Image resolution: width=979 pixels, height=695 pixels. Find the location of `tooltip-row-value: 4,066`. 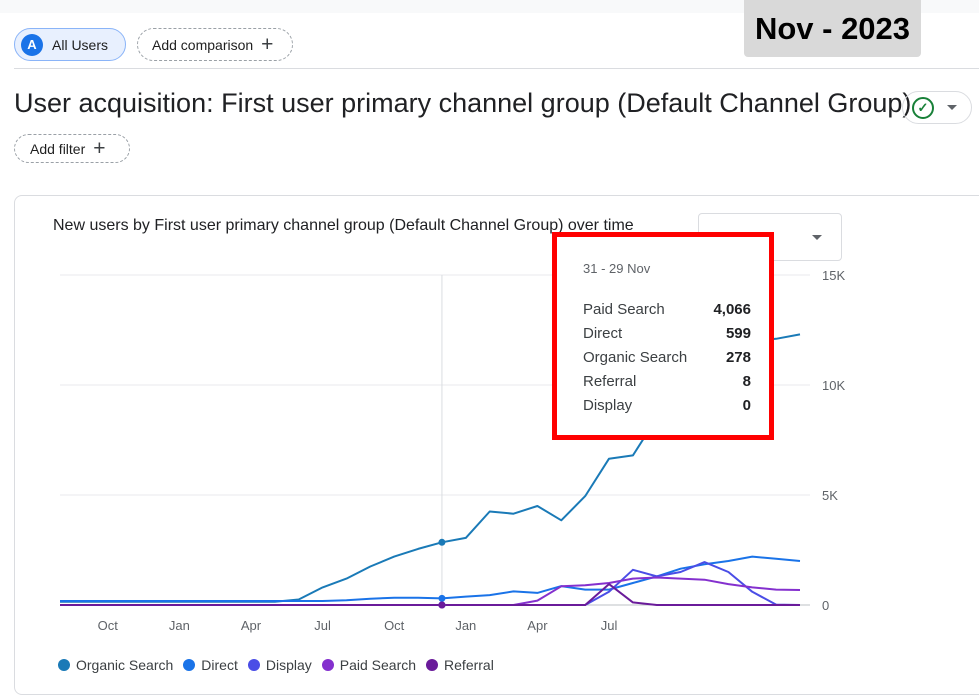

tooltip-row-value: 4,066 is located at coordinates (732, 309).